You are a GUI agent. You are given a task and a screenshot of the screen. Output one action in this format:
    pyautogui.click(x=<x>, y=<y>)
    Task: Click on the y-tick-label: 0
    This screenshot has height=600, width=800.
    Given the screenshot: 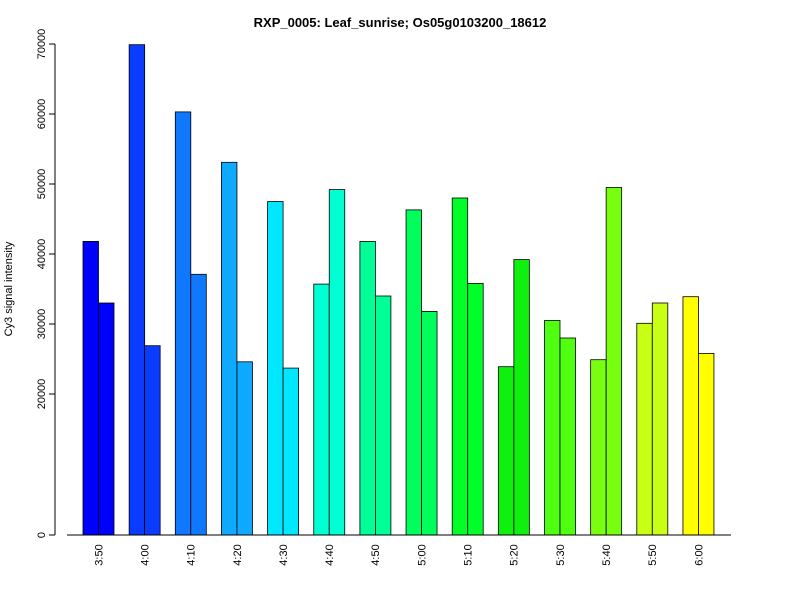 What is the action you would take?
    pyautogui.click(x=42, y=535)
    